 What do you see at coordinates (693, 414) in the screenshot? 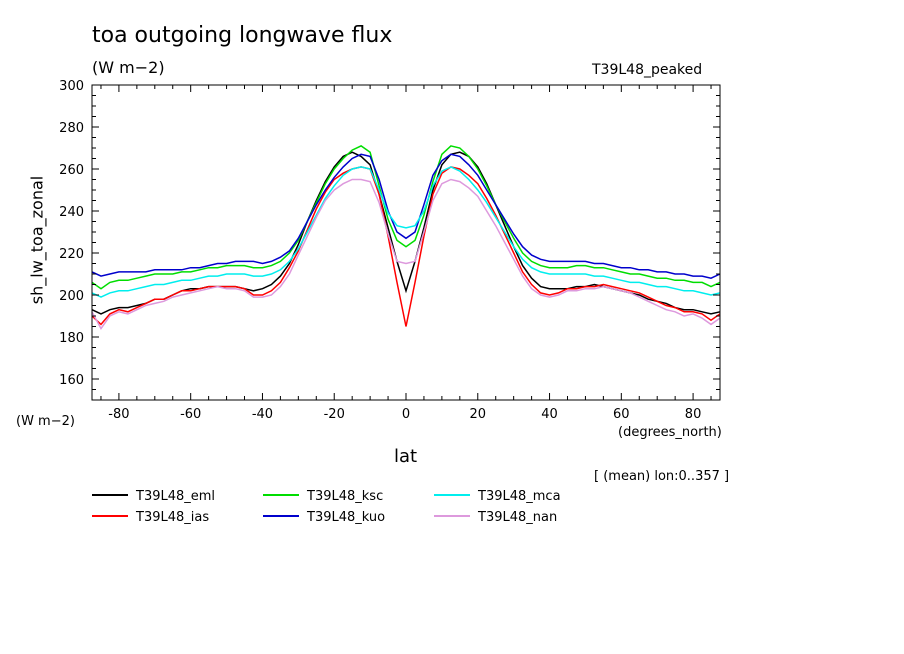
I see `x-tick-label: 80` at bounding box center [693, 414].